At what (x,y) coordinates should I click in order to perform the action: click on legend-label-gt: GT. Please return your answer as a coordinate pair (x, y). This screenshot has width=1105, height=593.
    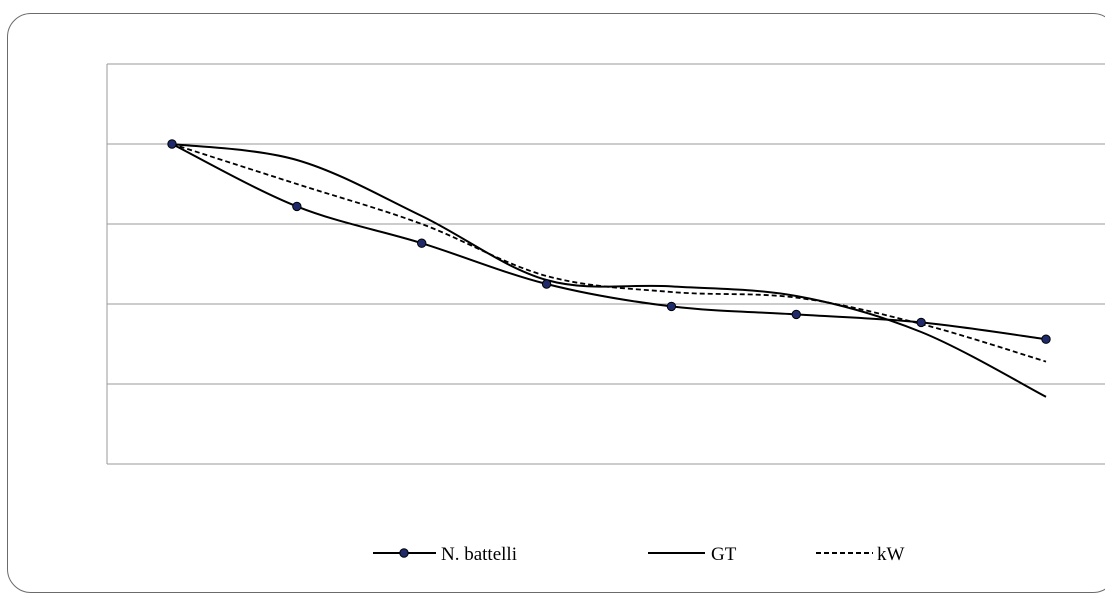
    Looking at the image, I should click on (724, 554).